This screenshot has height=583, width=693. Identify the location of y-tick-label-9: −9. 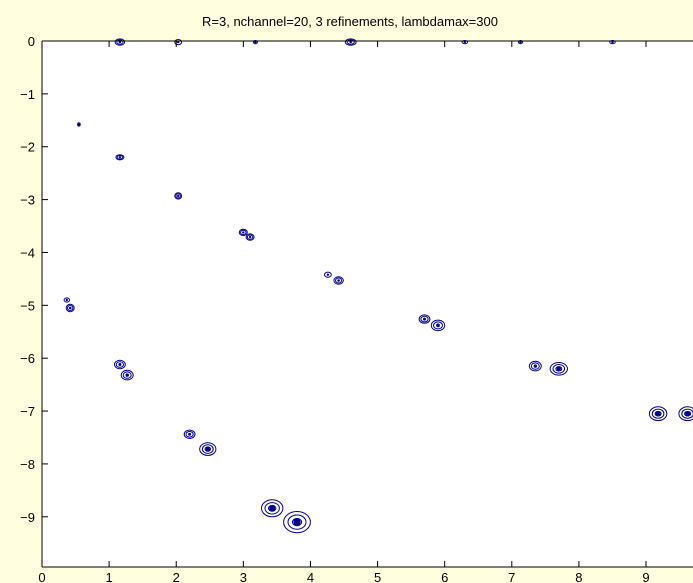
(27, 517).